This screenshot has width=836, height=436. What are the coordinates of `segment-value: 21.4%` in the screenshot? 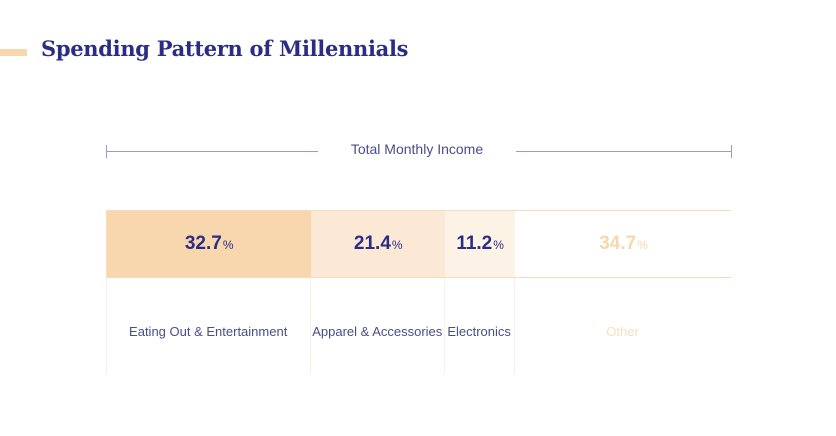 It's located at (378, 243).